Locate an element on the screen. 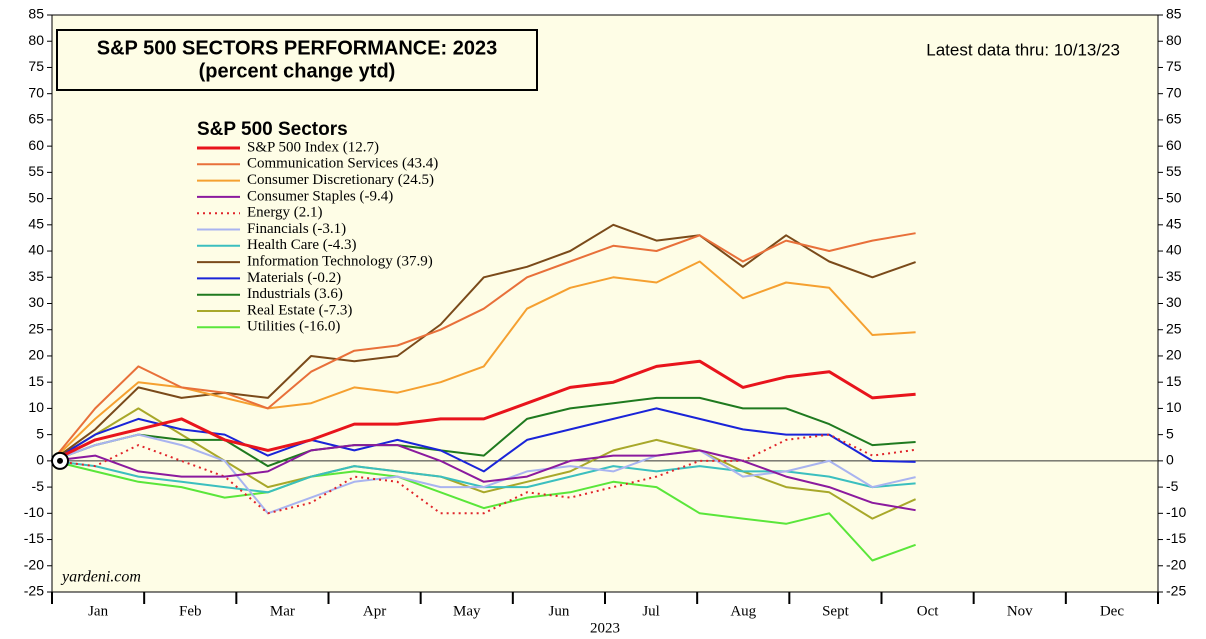  legend-label: Communication Services (43.4) is located at coordinates (342, 164).